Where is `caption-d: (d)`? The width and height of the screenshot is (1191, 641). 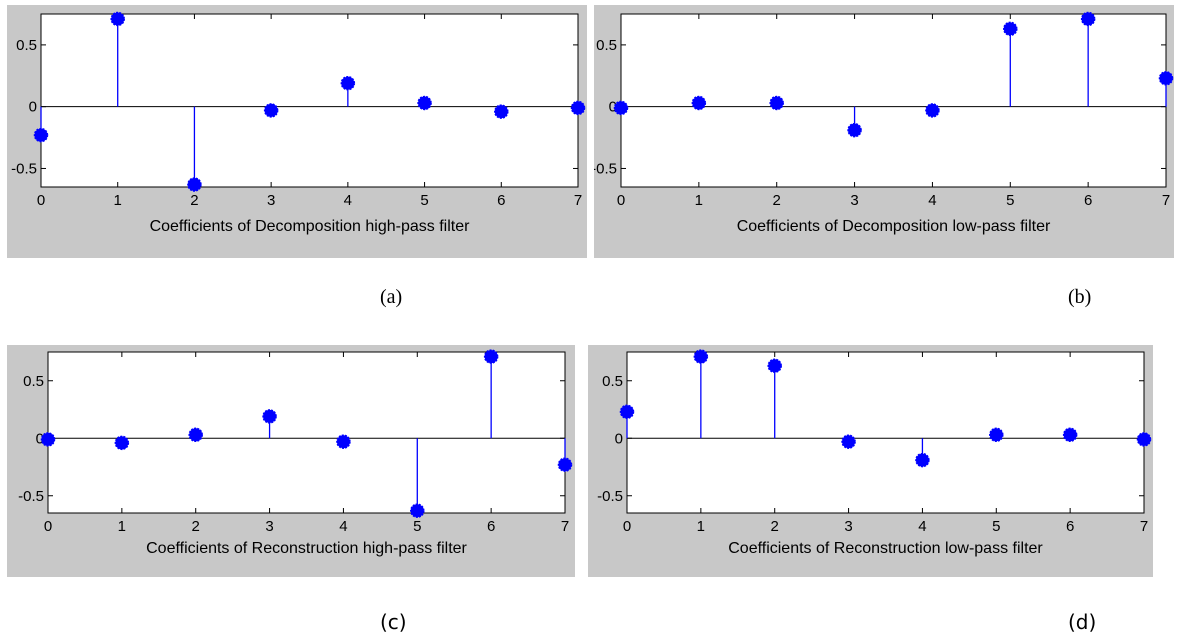 caption-d: (d) is located at coordinates (1082, 622).